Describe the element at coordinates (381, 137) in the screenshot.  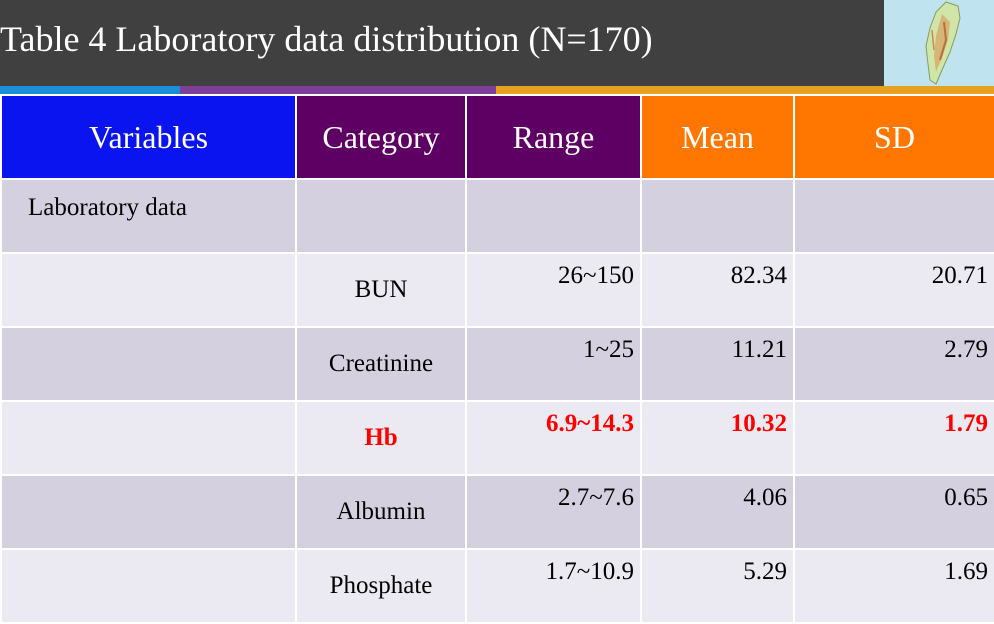
I see `header-category: Category` at that location.